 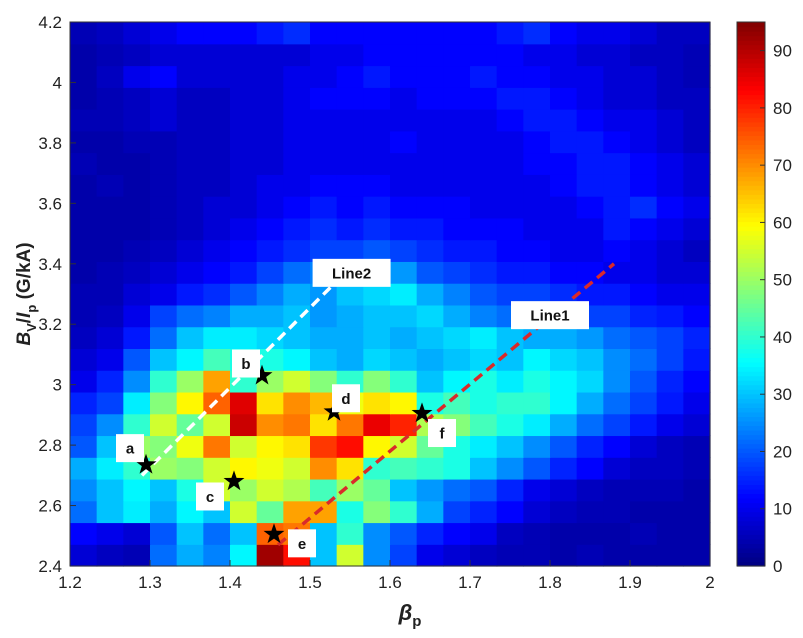 What do you see at coordinates (24, 320) in the screenshot?
I see `y-axis-label-slash: /` at bounding box center [24, 320].